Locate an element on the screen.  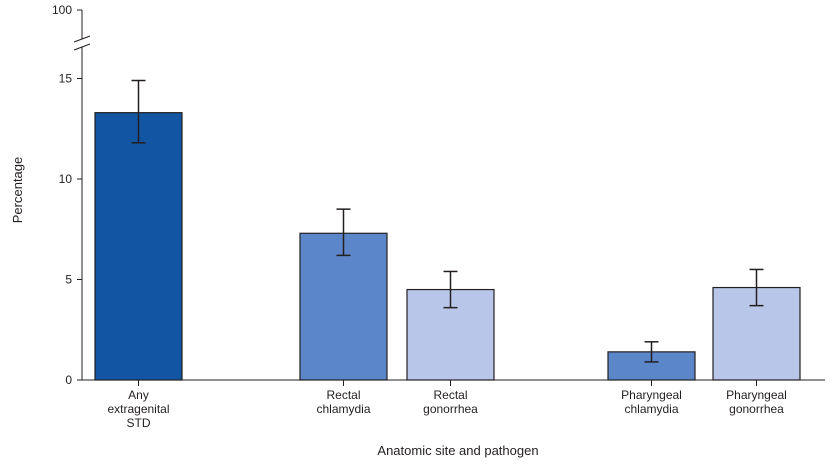
axis-break-mark-bottom is located at coordinates (82, 47).